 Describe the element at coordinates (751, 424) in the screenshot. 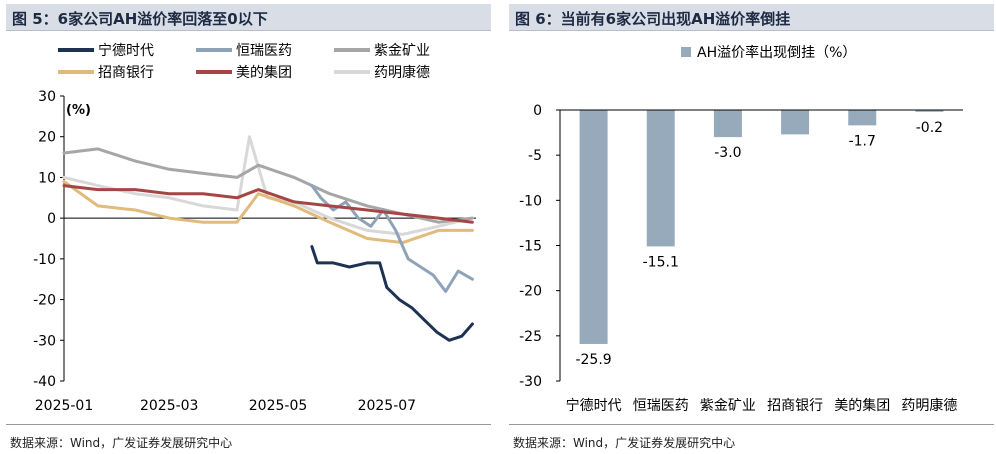

I see `right-source-divider` at that location.